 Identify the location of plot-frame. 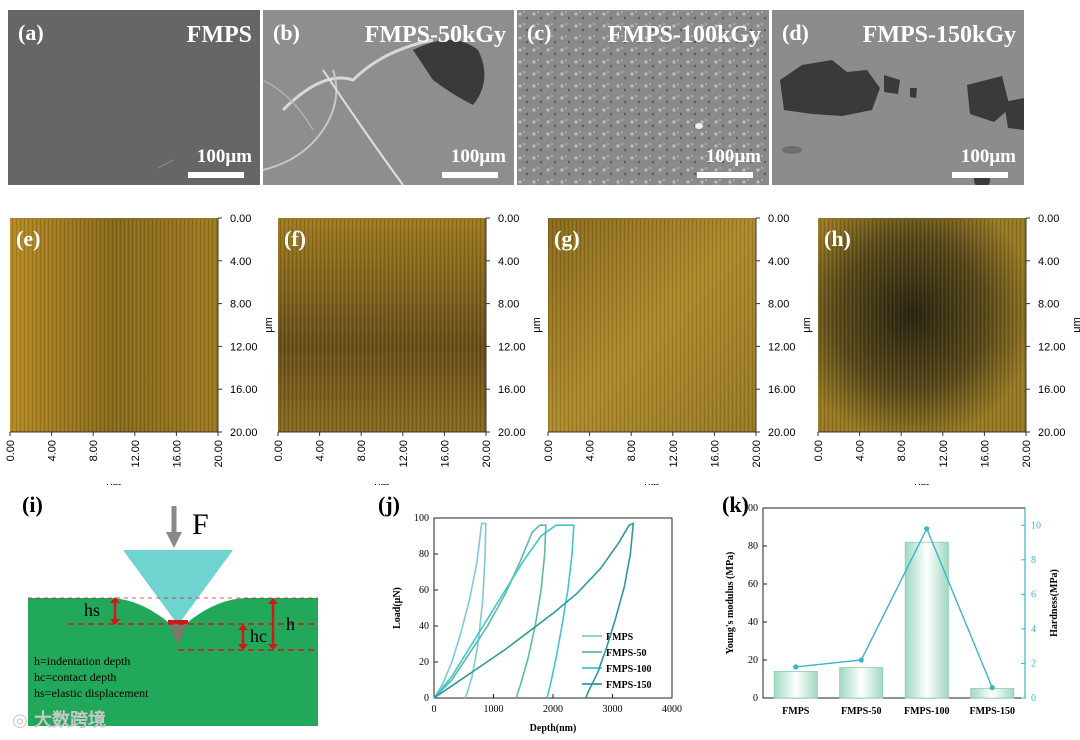
(894, 603).